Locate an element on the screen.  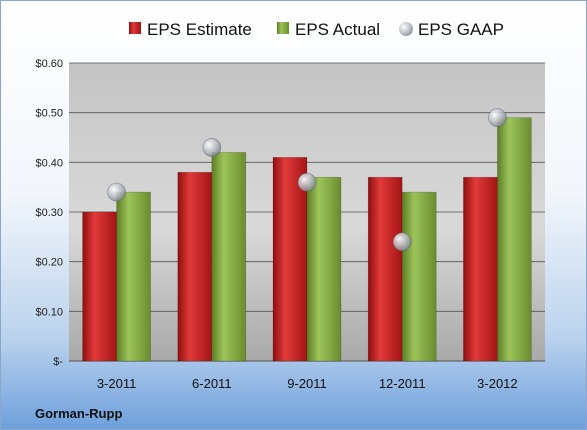
legend-swatch-actual is located at coordinates (283, 28).